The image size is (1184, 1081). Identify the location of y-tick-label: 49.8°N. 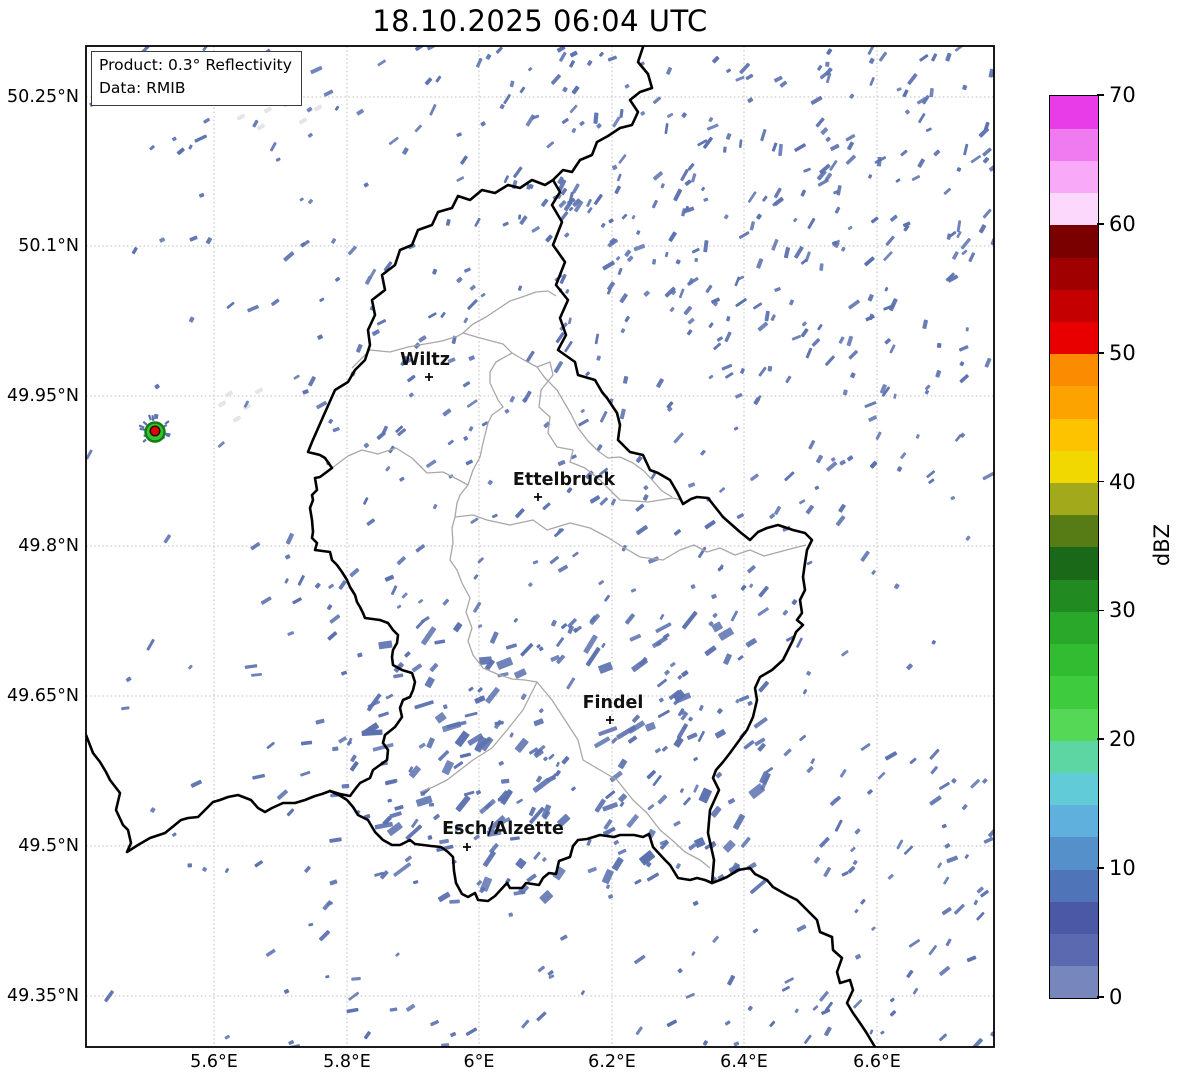
(48, 546).